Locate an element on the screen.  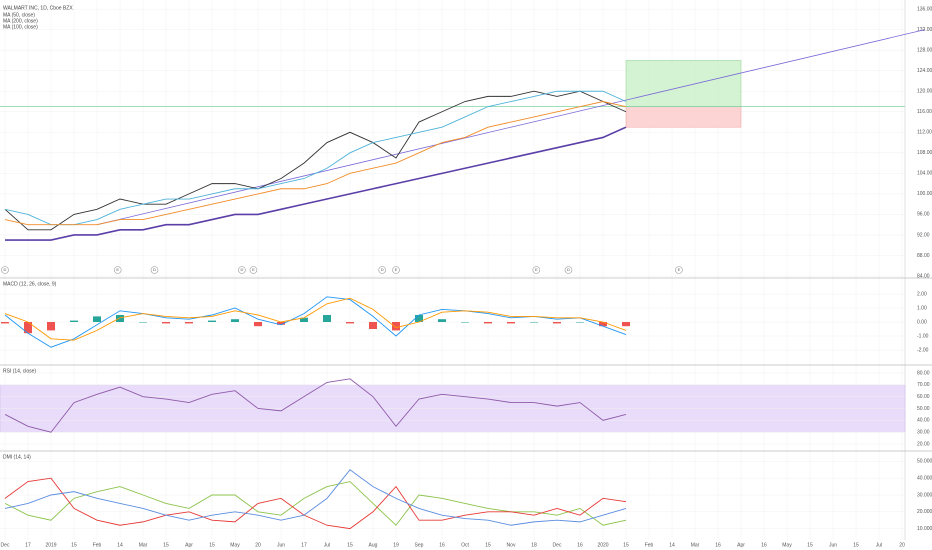
legend-entry: MA (200, close) is located at coordinates (20, 21).